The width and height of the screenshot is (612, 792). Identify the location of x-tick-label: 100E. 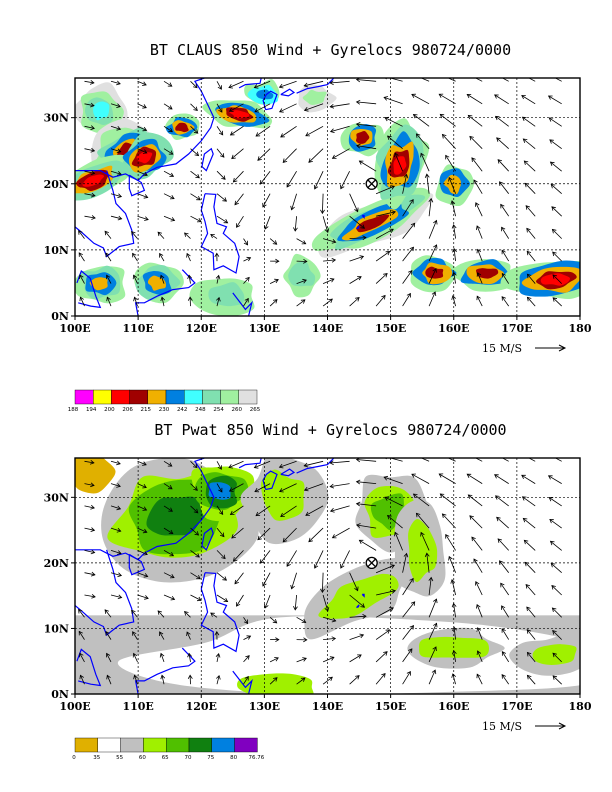
(74, 706).